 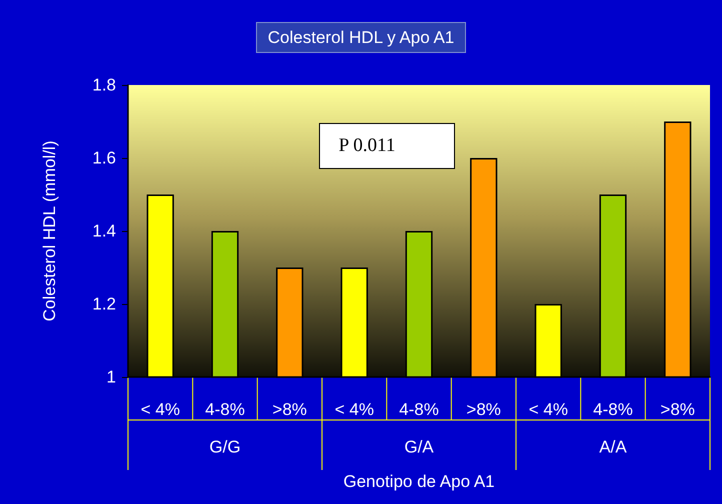 What do you see at coordinates (104, 231) in the screenshot?
I see `y-tick-label: 1.4` at bounding box center [104, 231].